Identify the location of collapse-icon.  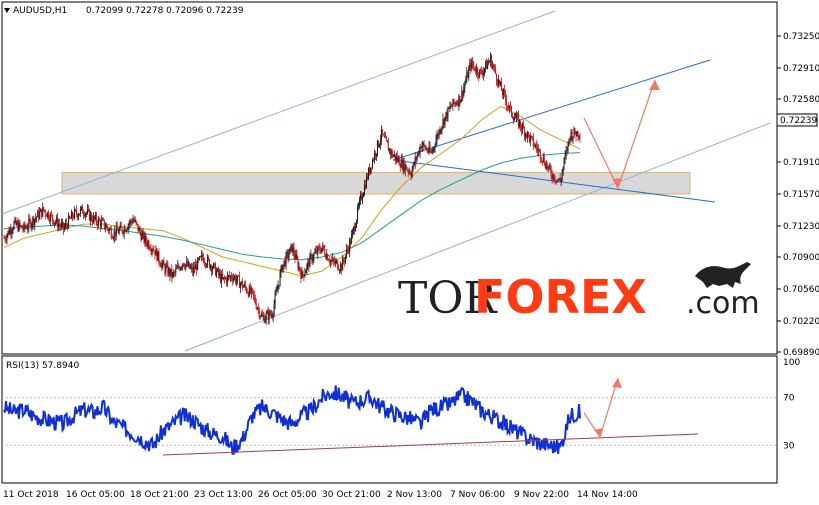
(7, 10).